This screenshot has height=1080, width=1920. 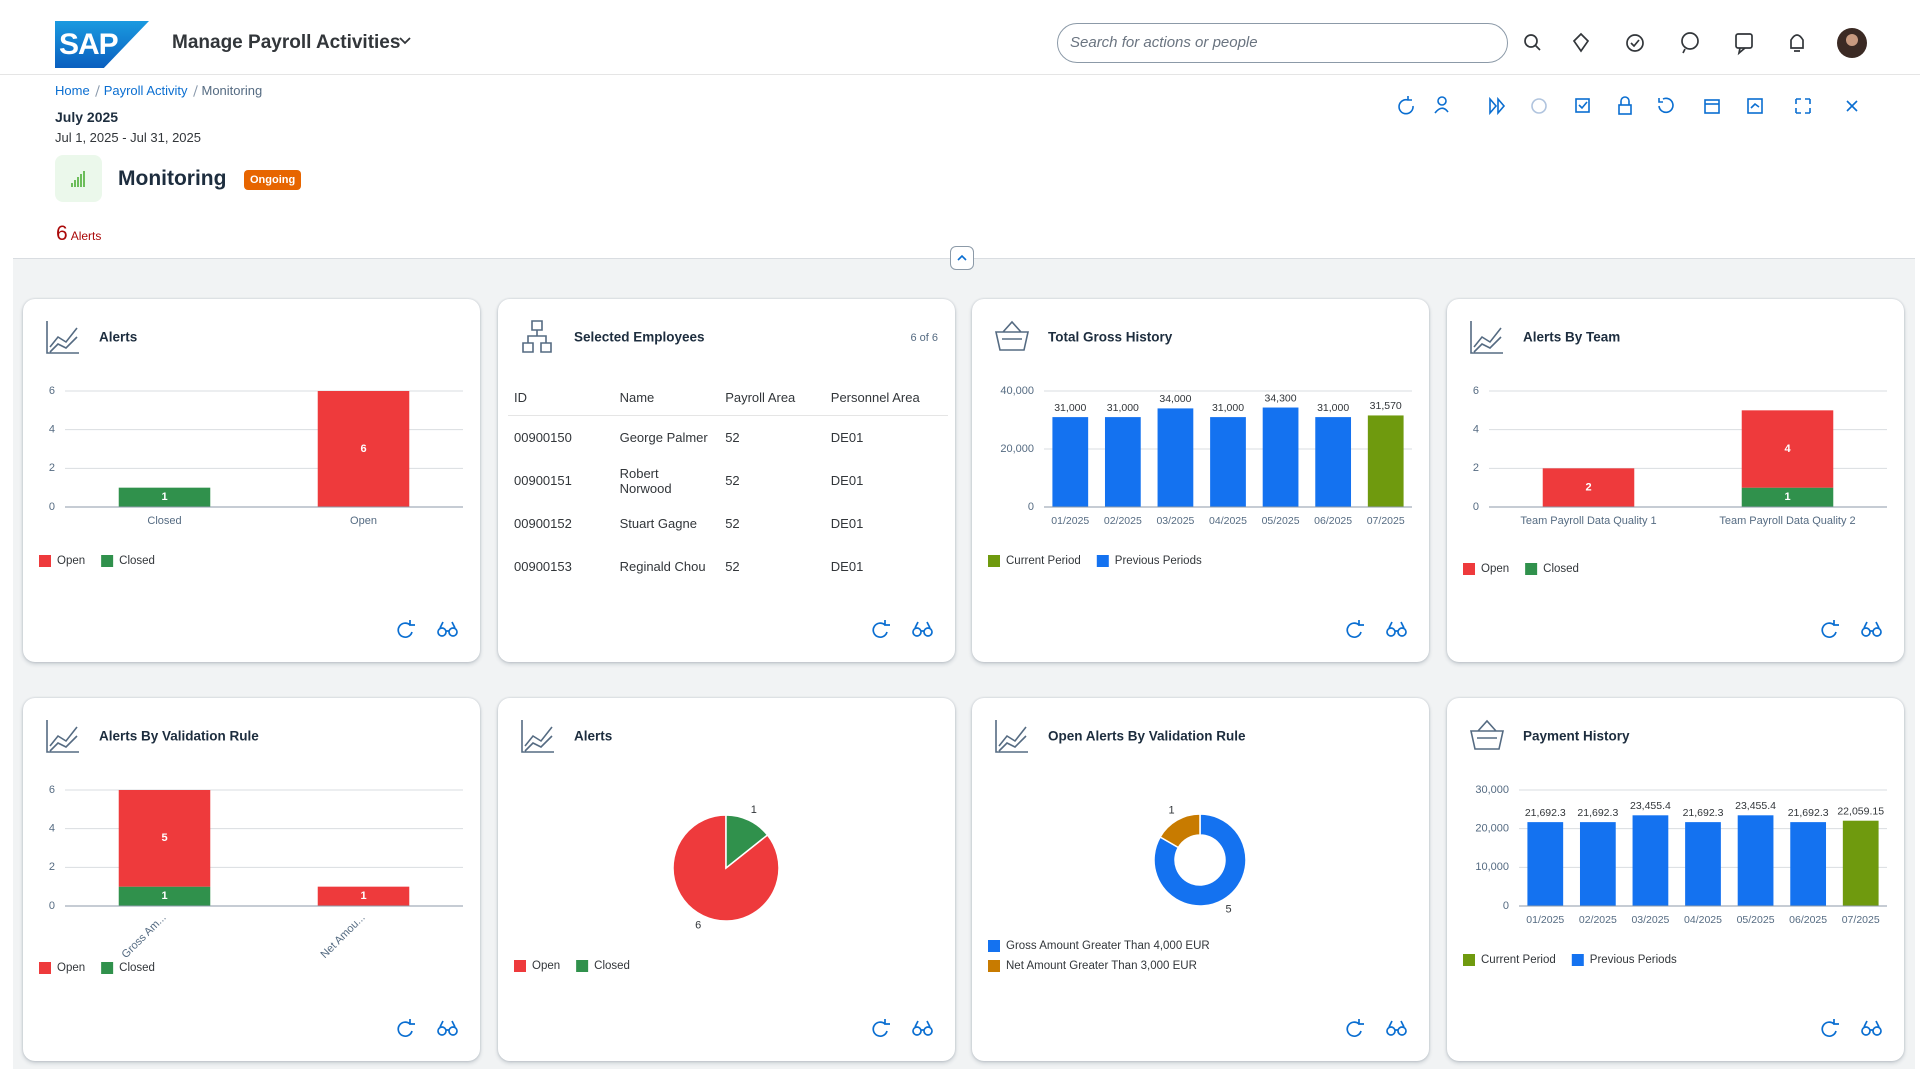 What do you see at coordinates (1282, 43) in the screenshot?
I see `search-field: Search for actions or people` at bounding box center [1282, 43].